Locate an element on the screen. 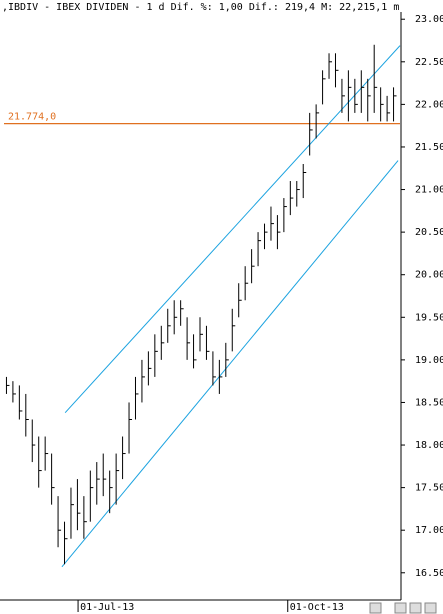  x-tick-label: 01-Jul-13 is located at coordinates (107, 607).